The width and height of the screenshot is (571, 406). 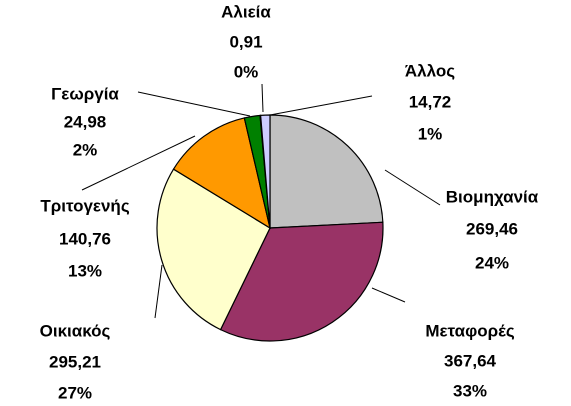 I want to click on value-label: 24,98, so click(x=85, y=121).